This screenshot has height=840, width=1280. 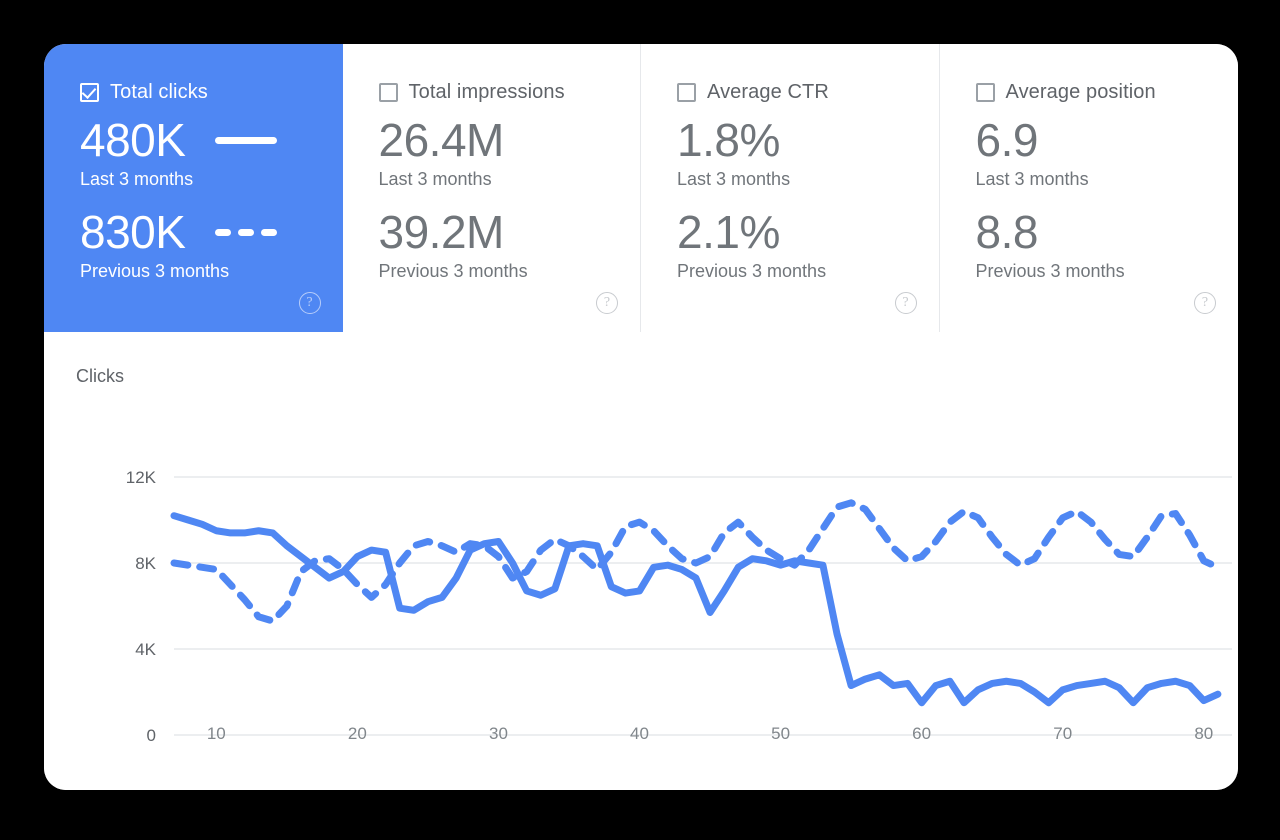 I want to click on metric-card-header: Average CTR, so click(x=808, y=92).